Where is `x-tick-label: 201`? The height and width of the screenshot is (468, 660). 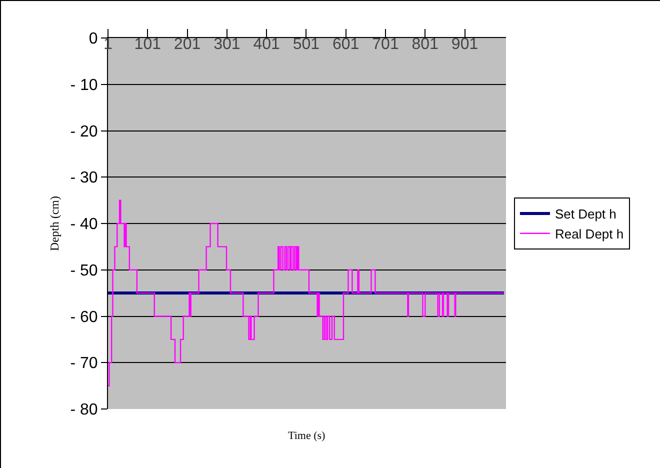
x-tick-label: 201 is located at coordinates (187, 44).